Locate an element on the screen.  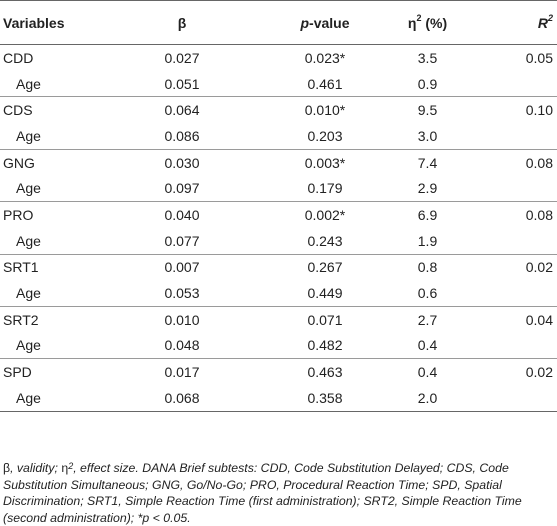
header-beta: β is located at coordinates (177, 22).